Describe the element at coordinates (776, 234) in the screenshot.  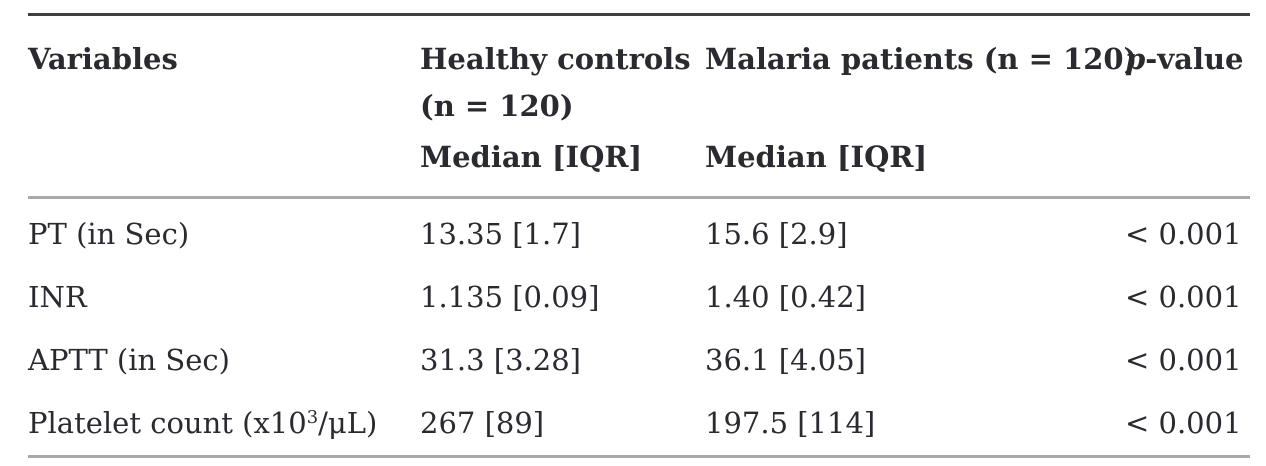
I see `cell-malaria-value: 15.6 [2.9]` at that location.